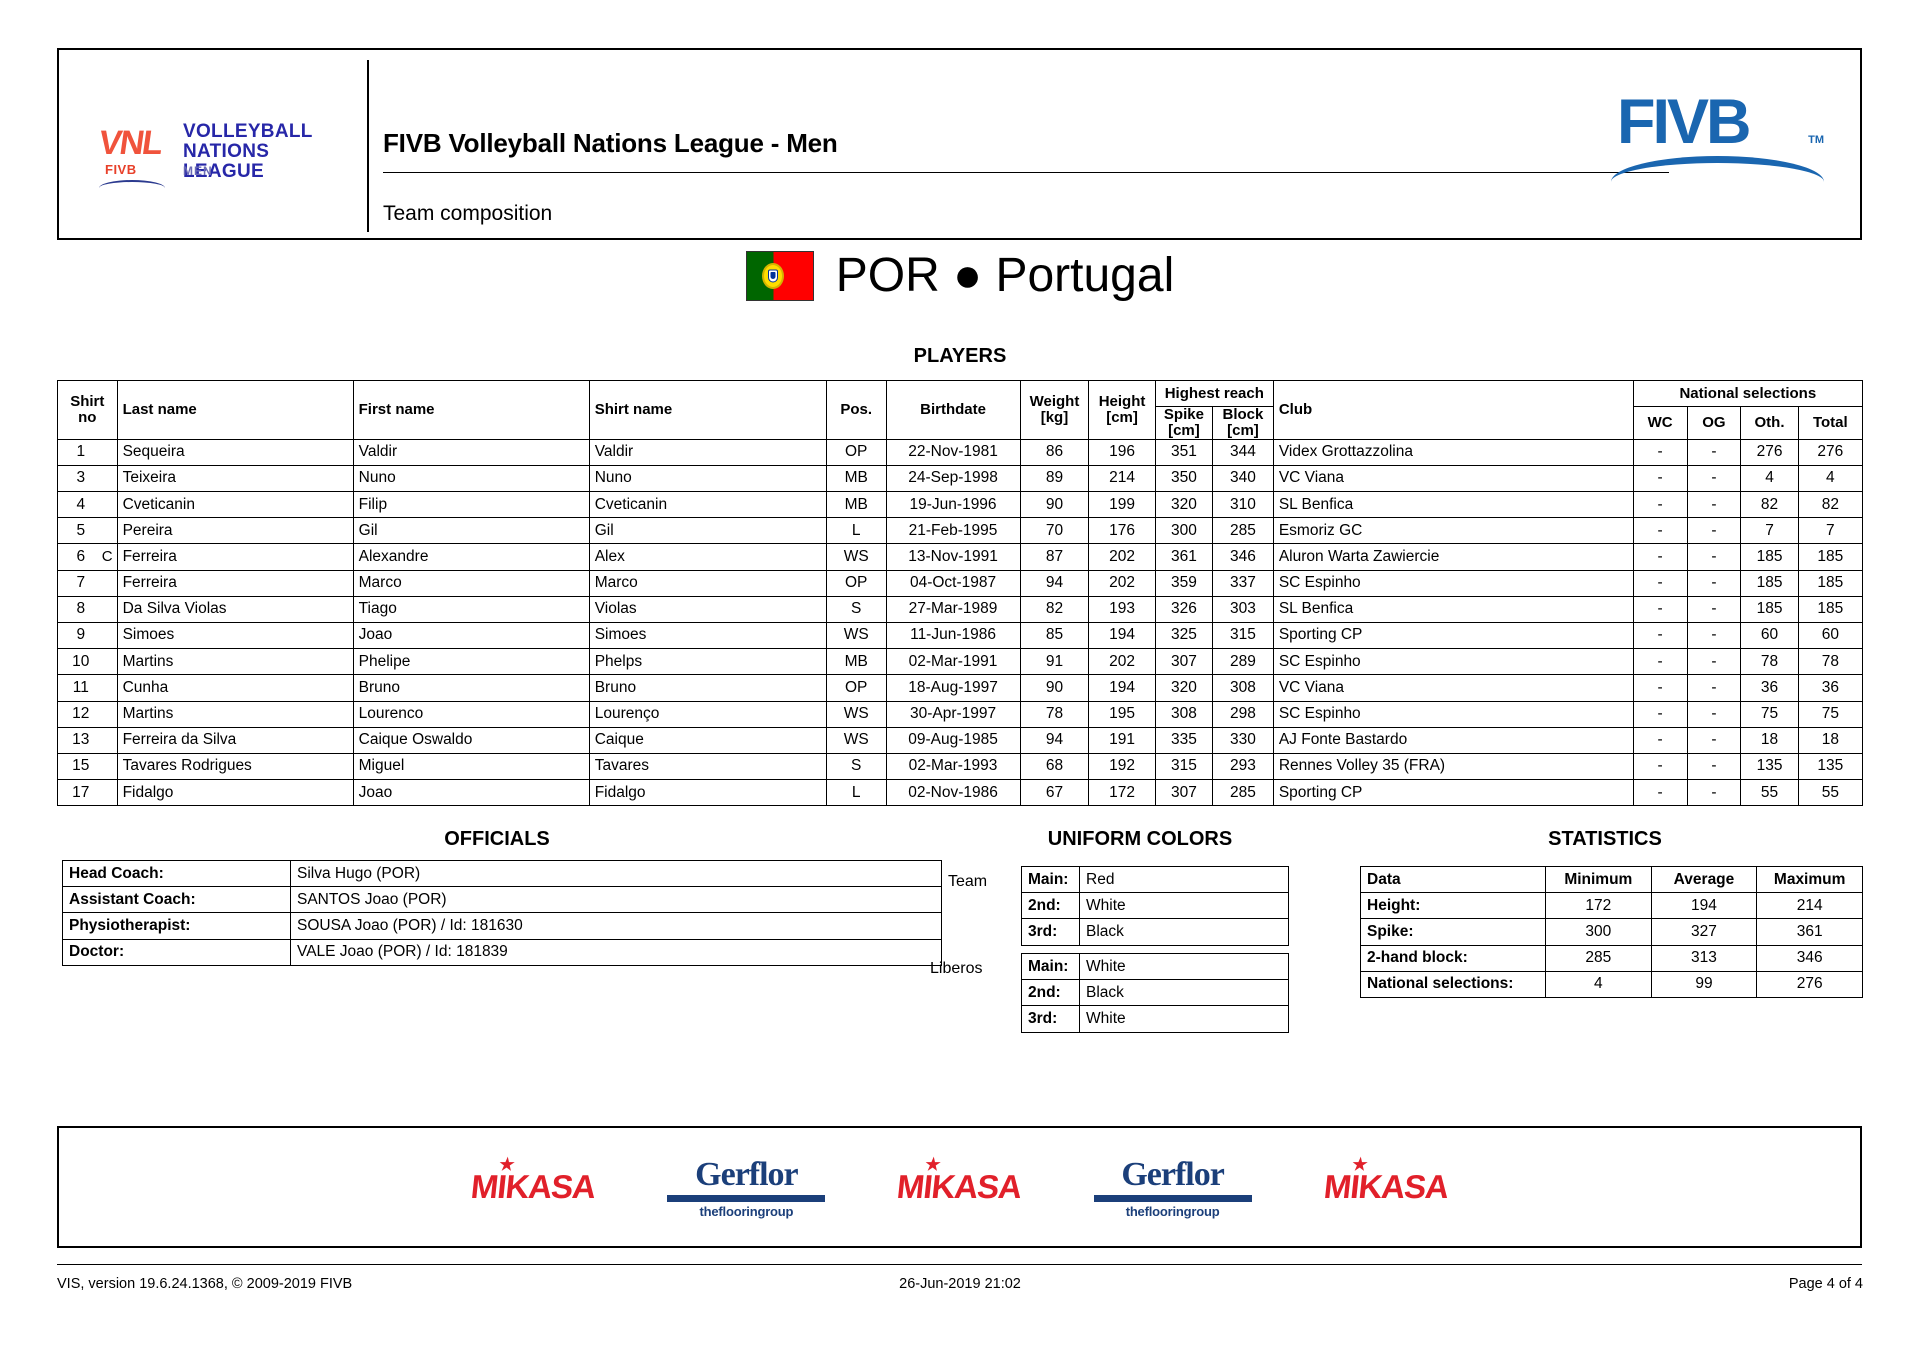 This screenshot has width=1920, height=1357. I want to click on cell-weight: 70, so click(1054, 531).